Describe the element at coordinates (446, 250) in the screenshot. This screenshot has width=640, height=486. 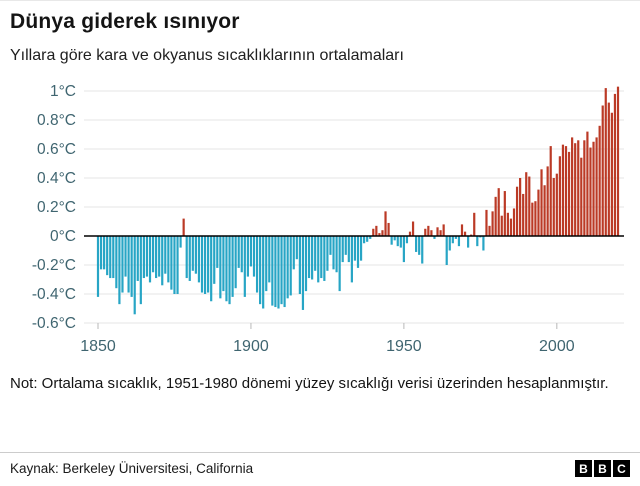
I see `bar-1964` at that location.